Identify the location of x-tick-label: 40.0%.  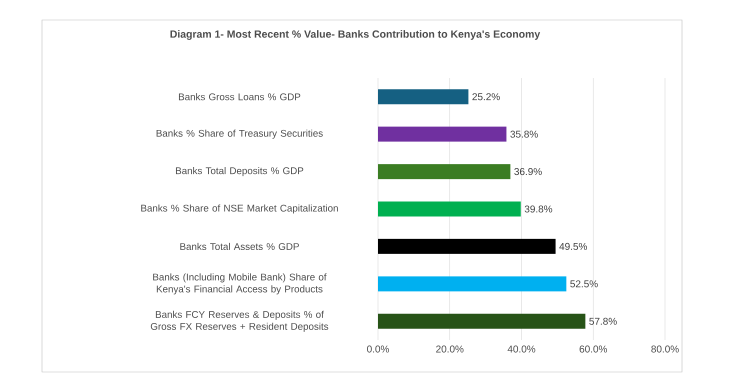
(522, 349).